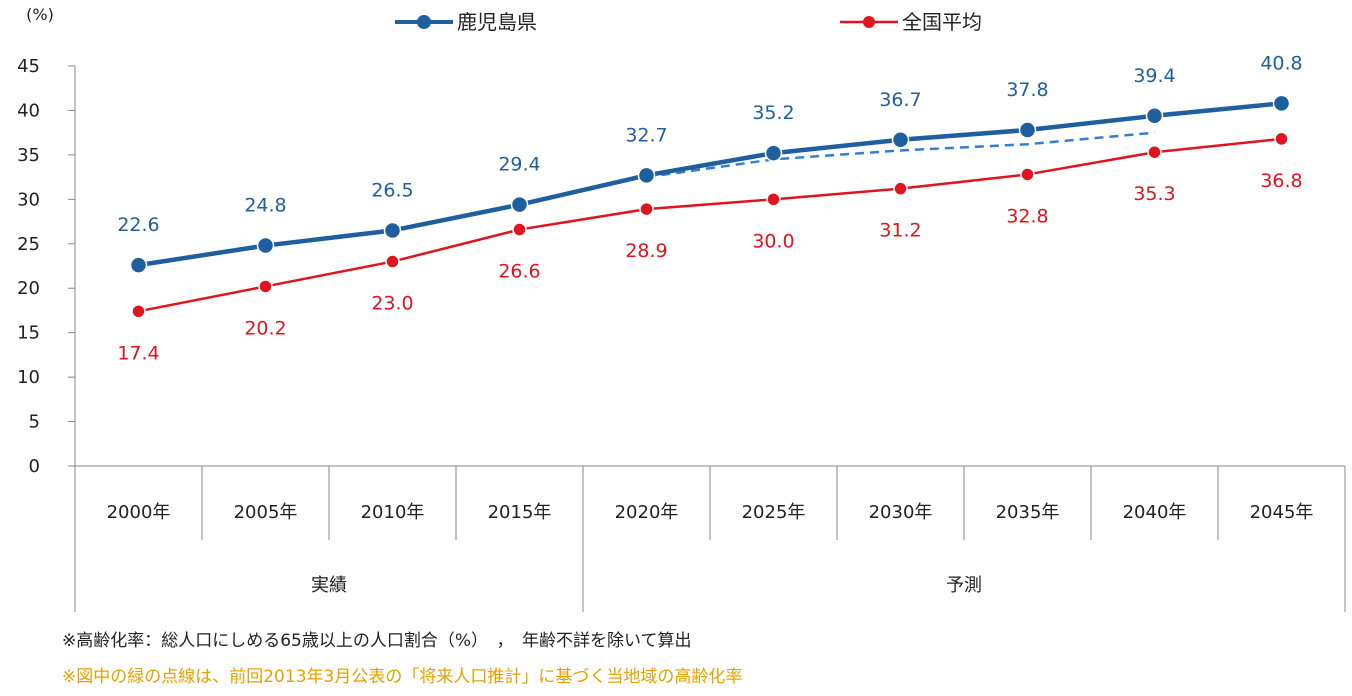  What do you see at coordinates (646, 251) in the screenshot?
I see `data-label-national: 28.9` at bounding box center [646, 251].